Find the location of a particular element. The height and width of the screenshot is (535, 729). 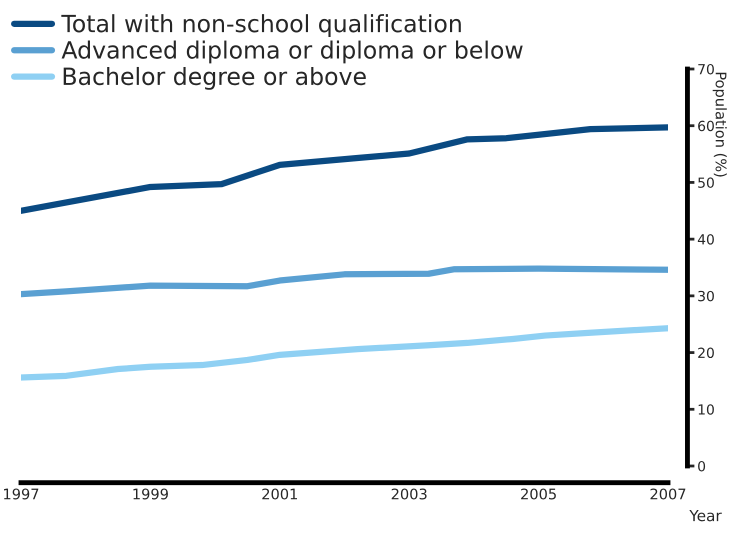

y-tick-label: 10 is located at coordinates (706, 409).